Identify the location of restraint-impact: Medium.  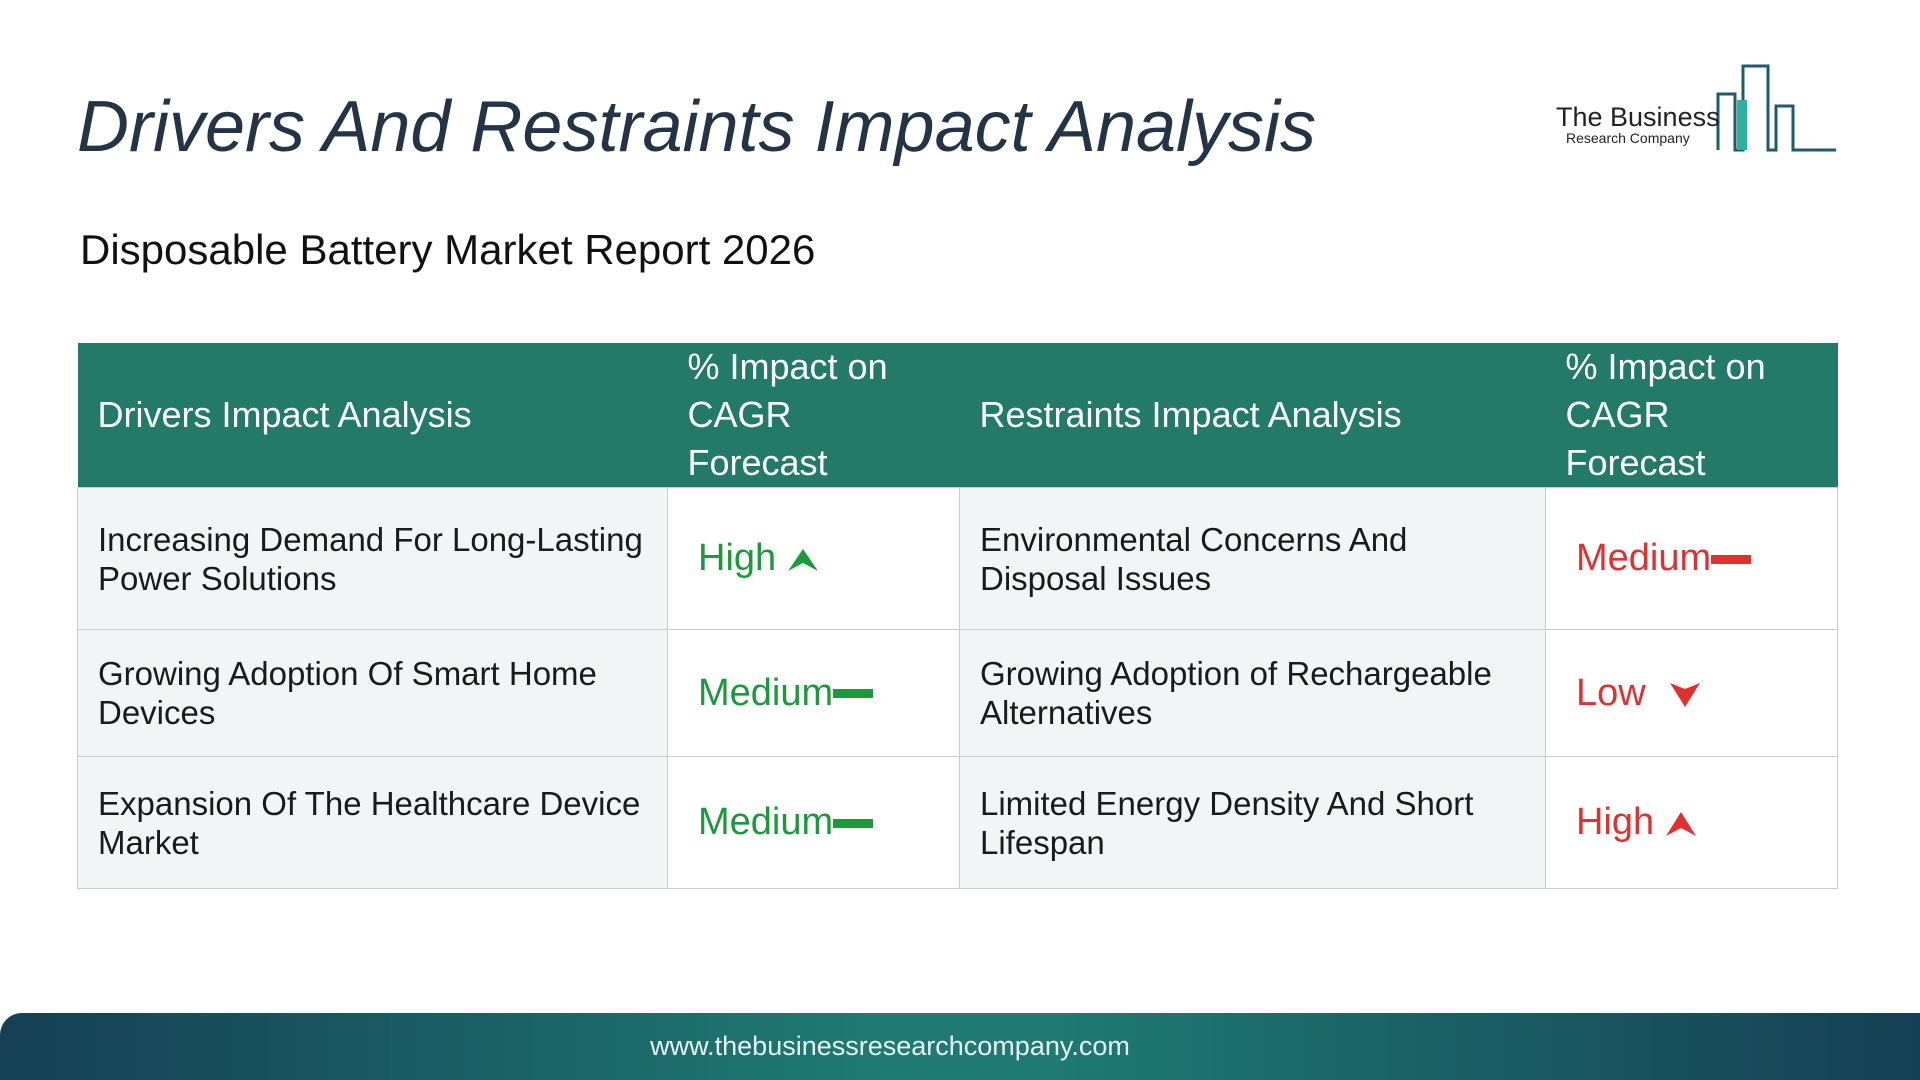
(1691, 558).